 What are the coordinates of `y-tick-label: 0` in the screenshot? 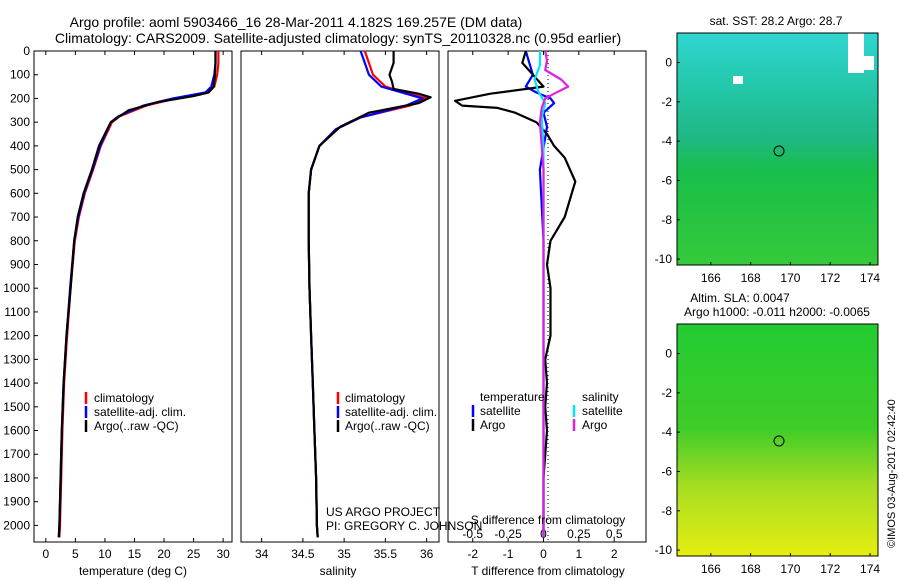 It's located at (26, 51).